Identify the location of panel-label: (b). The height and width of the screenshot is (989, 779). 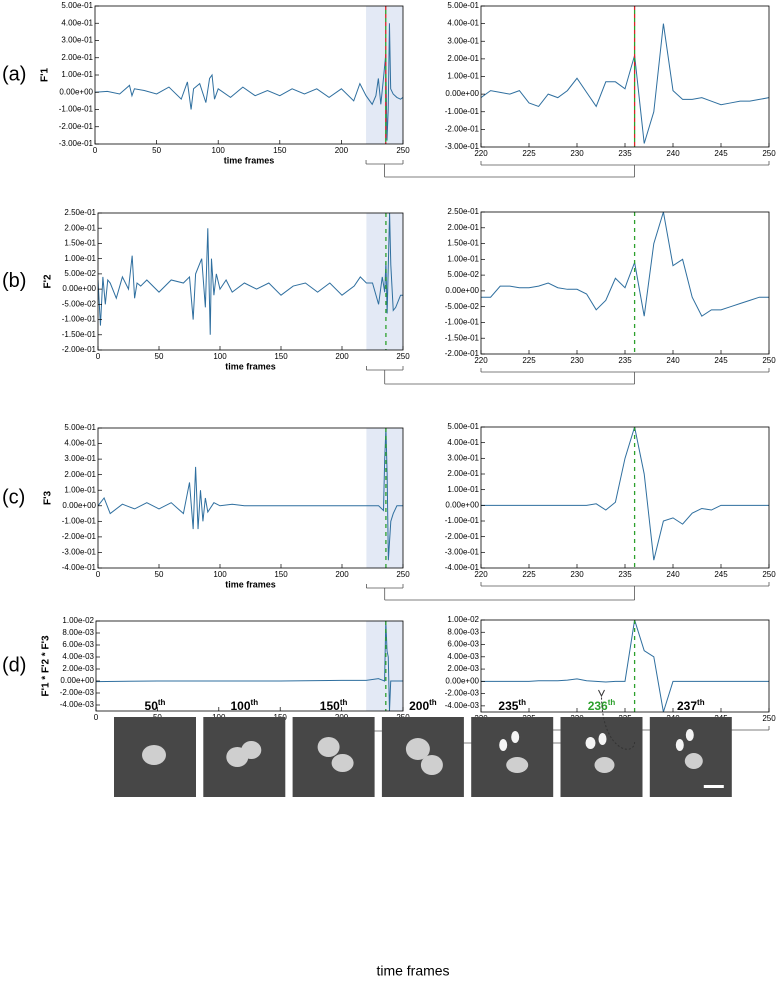
(14, 281).